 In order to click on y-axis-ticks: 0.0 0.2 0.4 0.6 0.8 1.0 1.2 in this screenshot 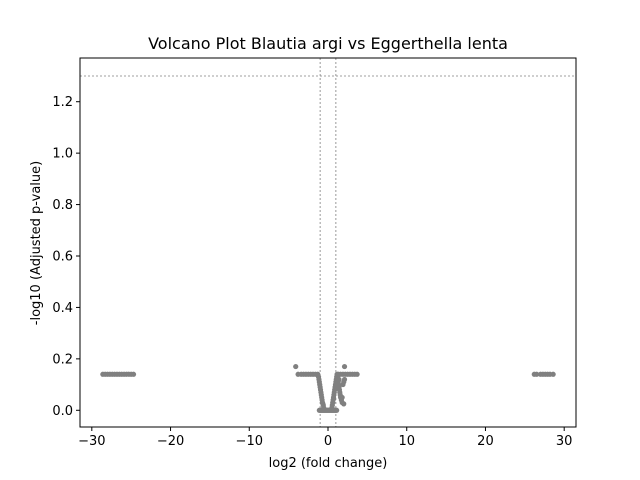, I will do `click(66, 257)`.